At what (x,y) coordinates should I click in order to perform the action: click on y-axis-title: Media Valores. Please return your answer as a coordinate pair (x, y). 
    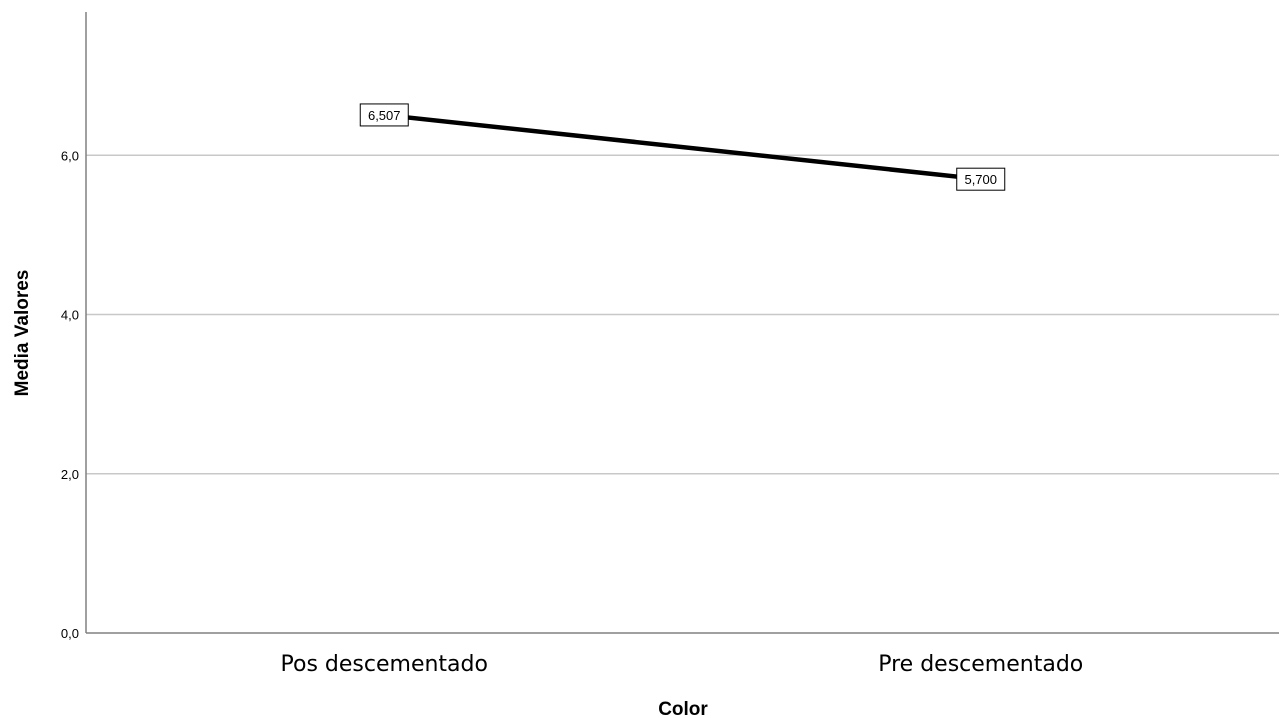
    Looking at the image, I should click on (22, 333).